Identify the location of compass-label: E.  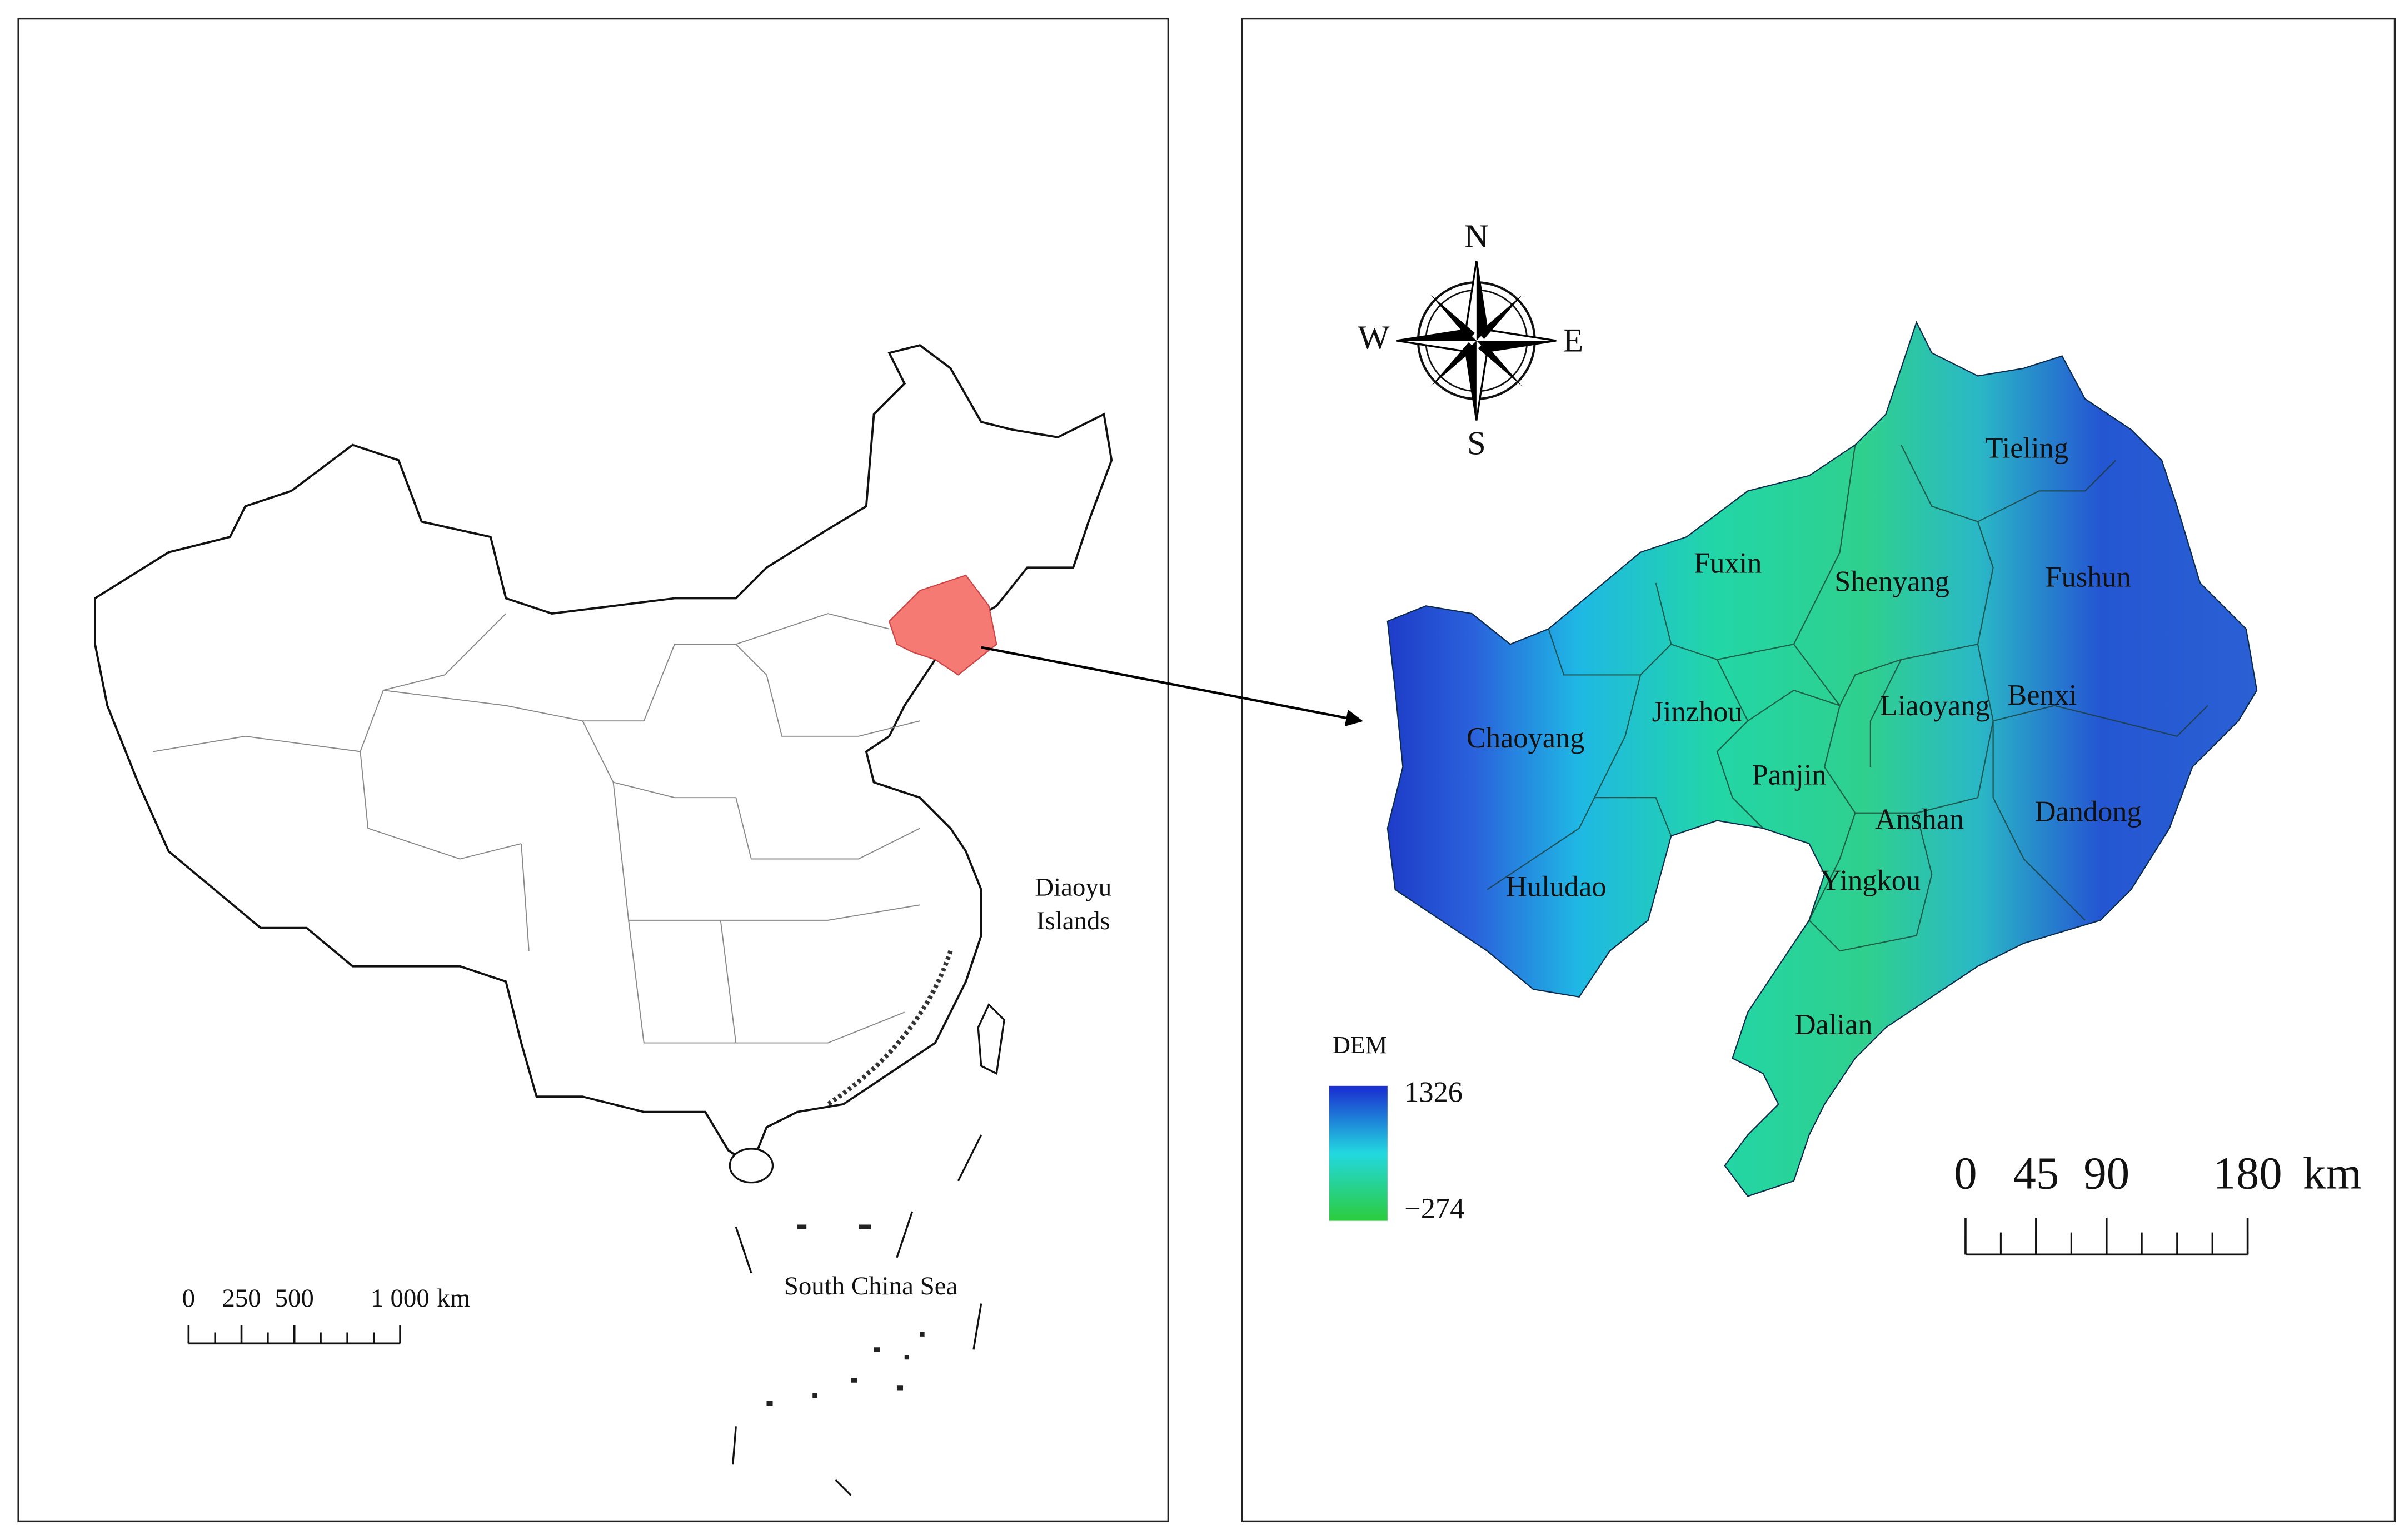
(1573, 340).